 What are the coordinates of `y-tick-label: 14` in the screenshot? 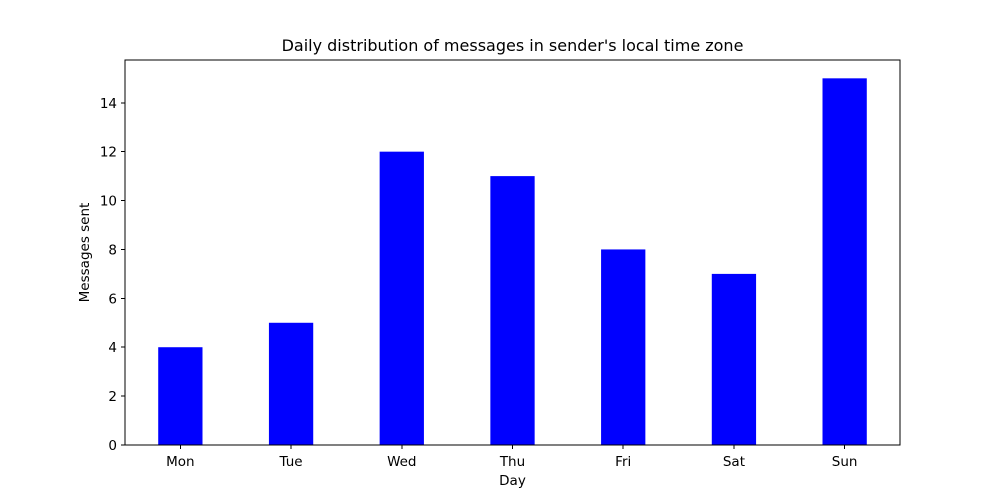 It's located at (108, 104).